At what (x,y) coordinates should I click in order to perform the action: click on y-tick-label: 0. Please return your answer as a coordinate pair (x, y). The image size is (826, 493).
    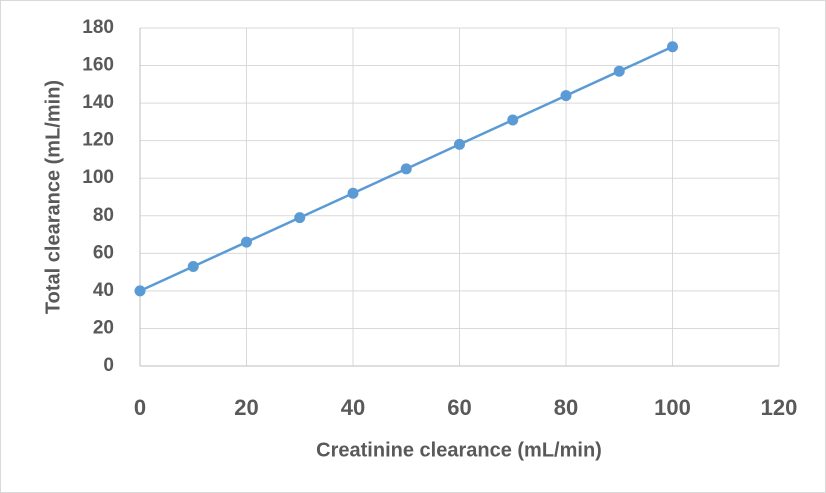
    Looking at the image, I should click on (108, 365).